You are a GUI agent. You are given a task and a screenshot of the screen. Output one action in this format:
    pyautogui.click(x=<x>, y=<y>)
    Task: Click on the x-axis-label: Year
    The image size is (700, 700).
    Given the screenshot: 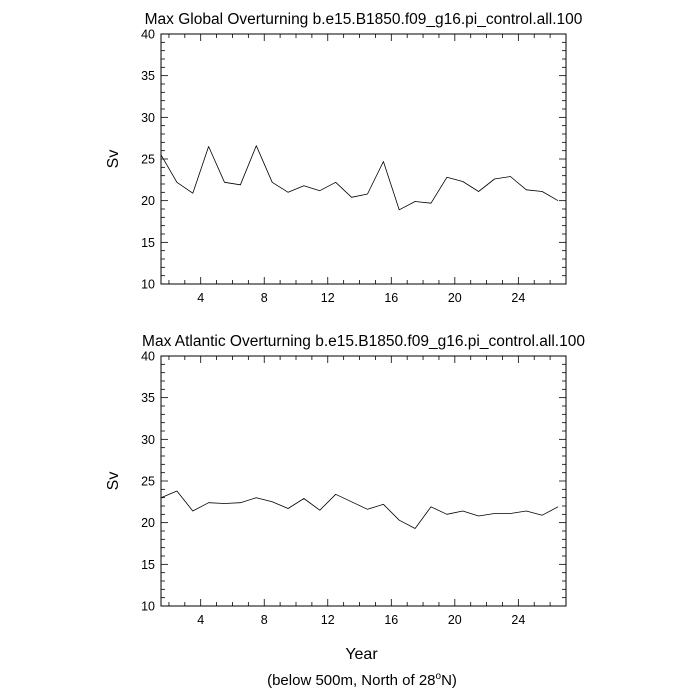 What is the action you would take?
    pyautogui.click(x=361, y=654)
    